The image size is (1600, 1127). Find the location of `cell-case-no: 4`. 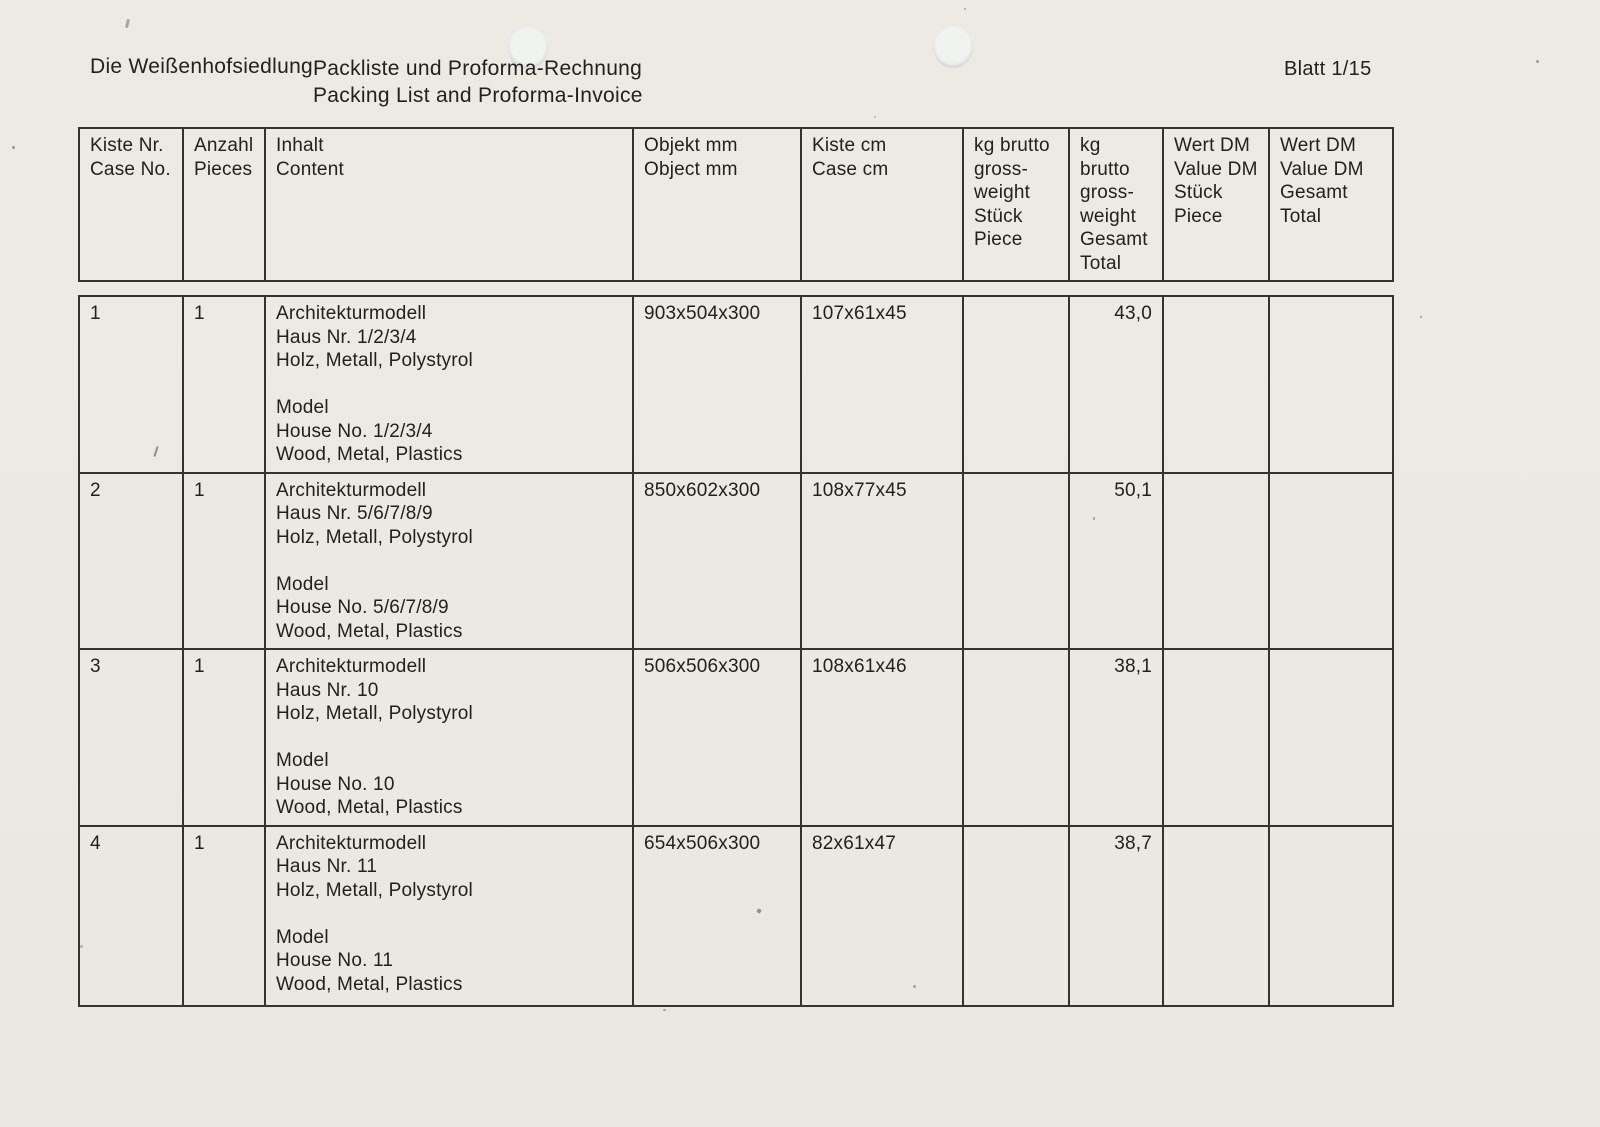

cell-case-no: 4 is located at coordinates (131, 915).